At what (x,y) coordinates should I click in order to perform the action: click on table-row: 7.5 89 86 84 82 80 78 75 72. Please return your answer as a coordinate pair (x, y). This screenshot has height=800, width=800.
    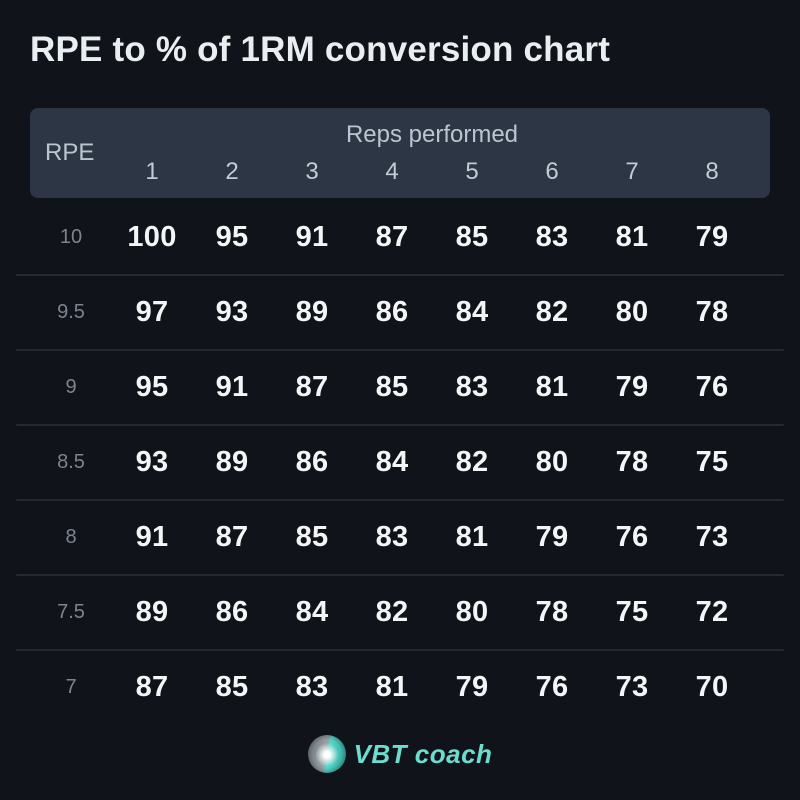
    Looking at the image, I should click on (400, 613).